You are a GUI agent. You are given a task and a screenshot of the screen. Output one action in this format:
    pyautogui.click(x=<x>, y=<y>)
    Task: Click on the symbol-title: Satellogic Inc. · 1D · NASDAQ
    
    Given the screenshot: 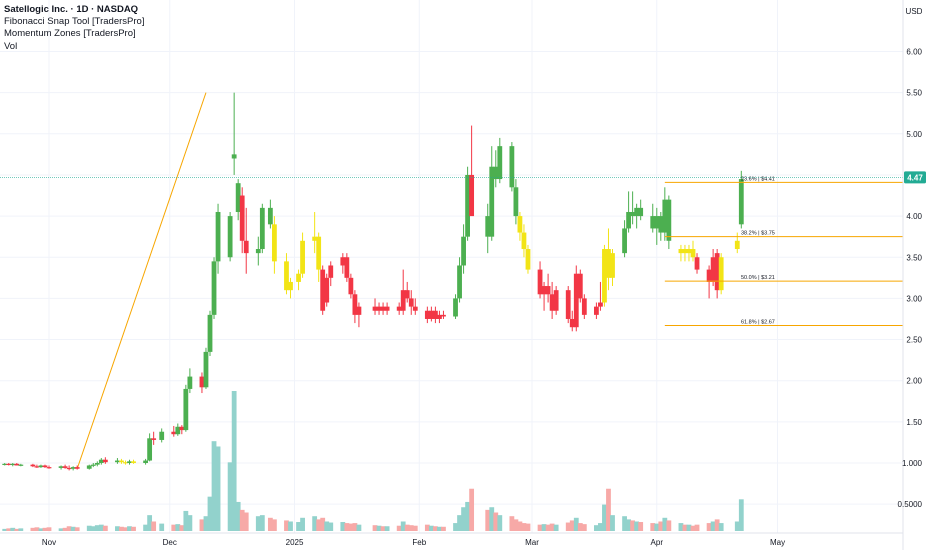 What is the action you would take?
    pyautogui.click(x=71, y=9)
    